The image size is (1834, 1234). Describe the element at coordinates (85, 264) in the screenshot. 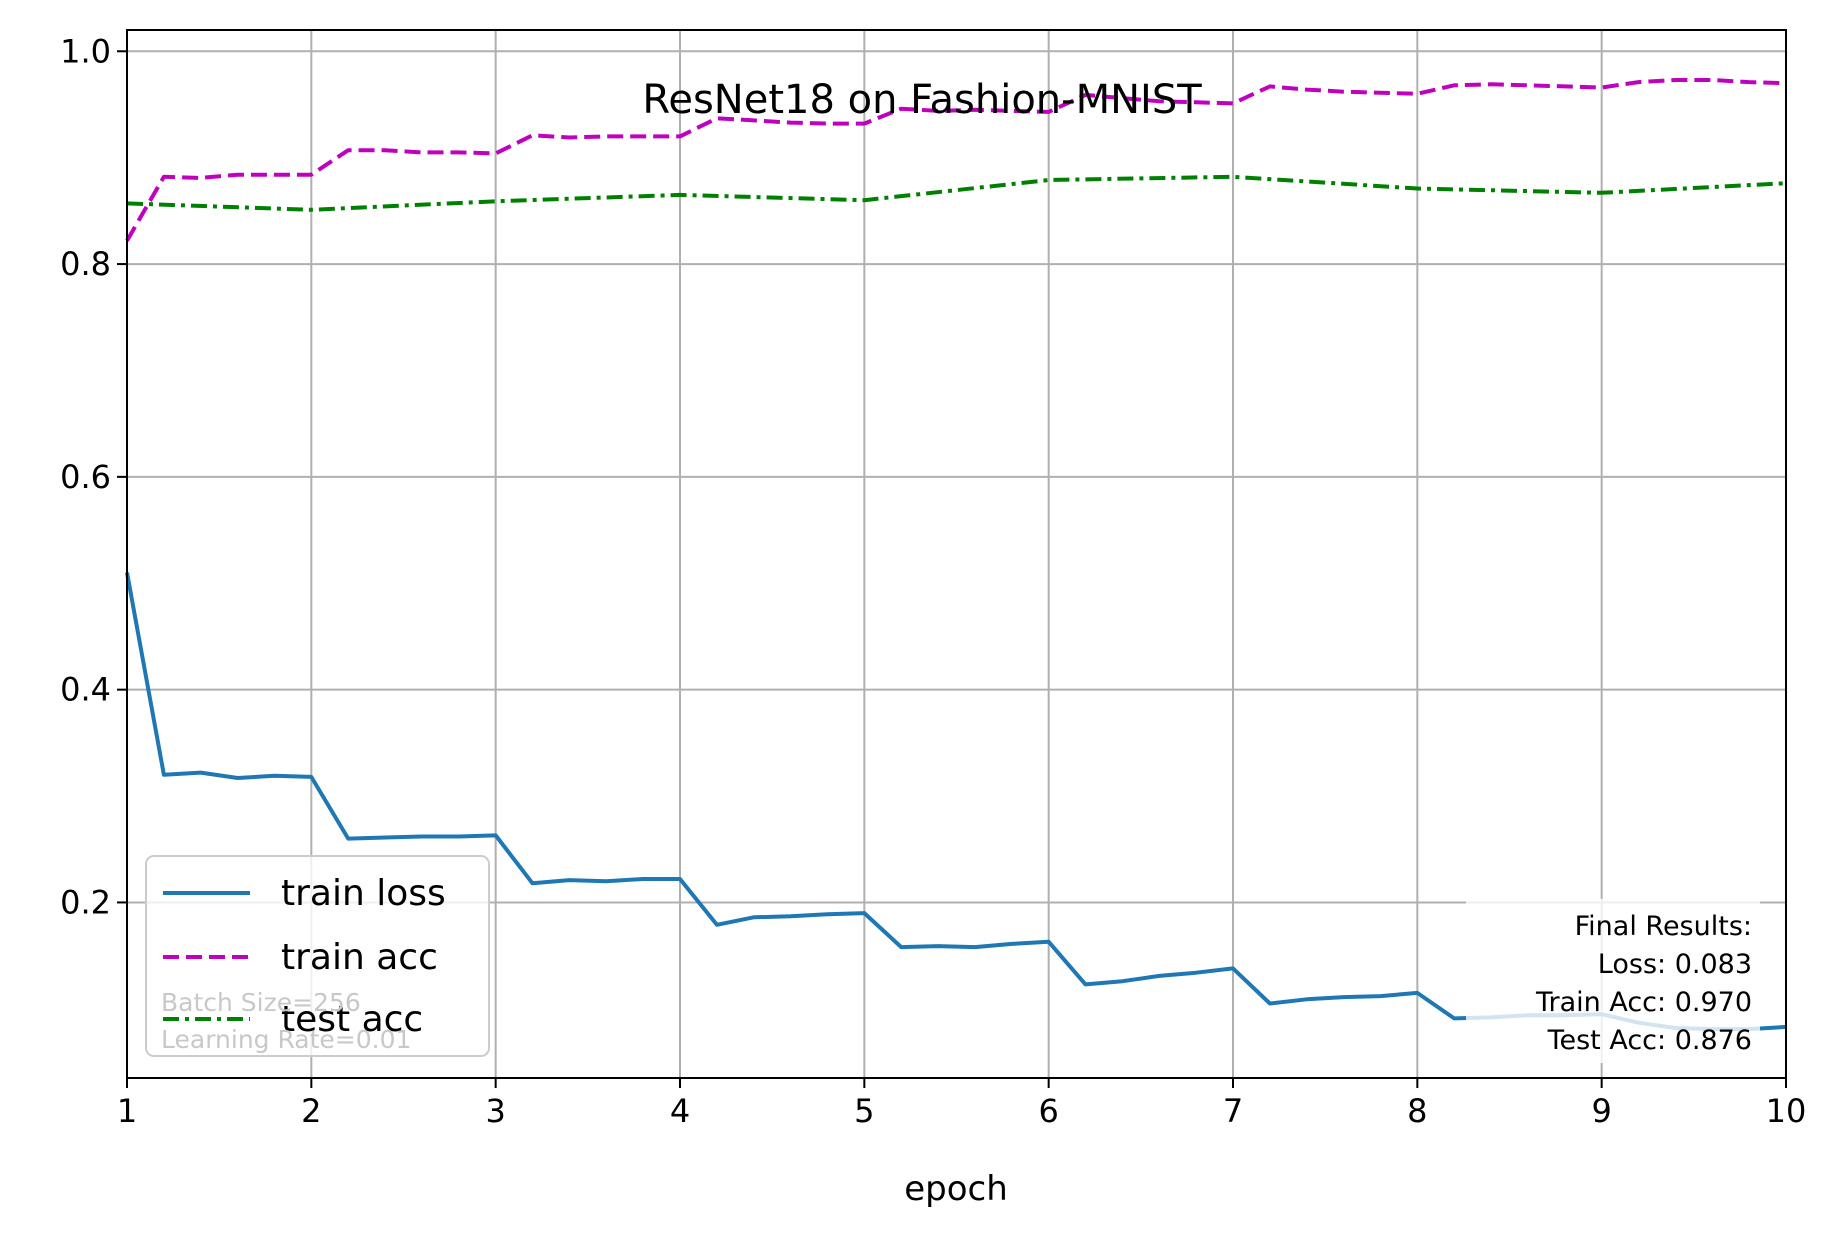

I see `y-tick-label: 0.8` at that location.